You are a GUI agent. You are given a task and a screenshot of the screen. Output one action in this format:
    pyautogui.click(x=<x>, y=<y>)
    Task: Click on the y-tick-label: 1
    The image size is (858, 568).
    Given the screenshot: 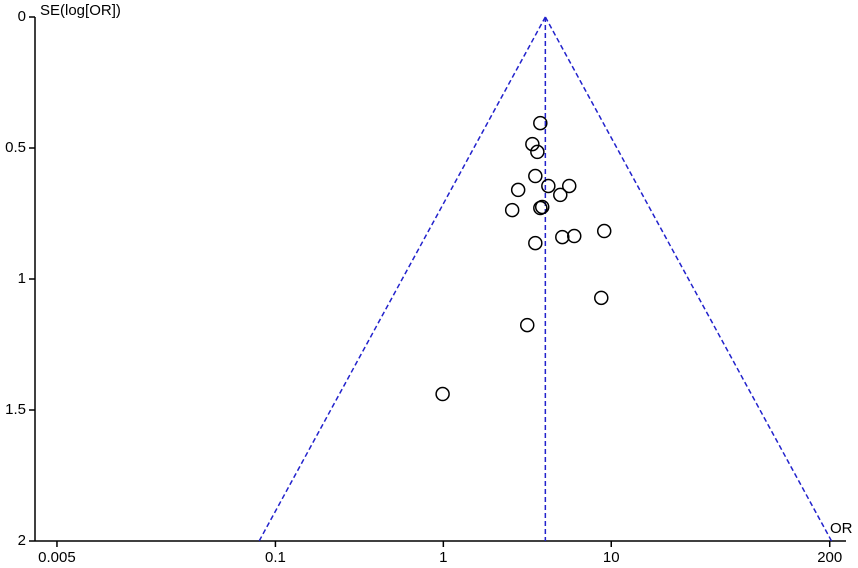 What is the action you would take?
    pyautogui.click(x=22, y=278)
    